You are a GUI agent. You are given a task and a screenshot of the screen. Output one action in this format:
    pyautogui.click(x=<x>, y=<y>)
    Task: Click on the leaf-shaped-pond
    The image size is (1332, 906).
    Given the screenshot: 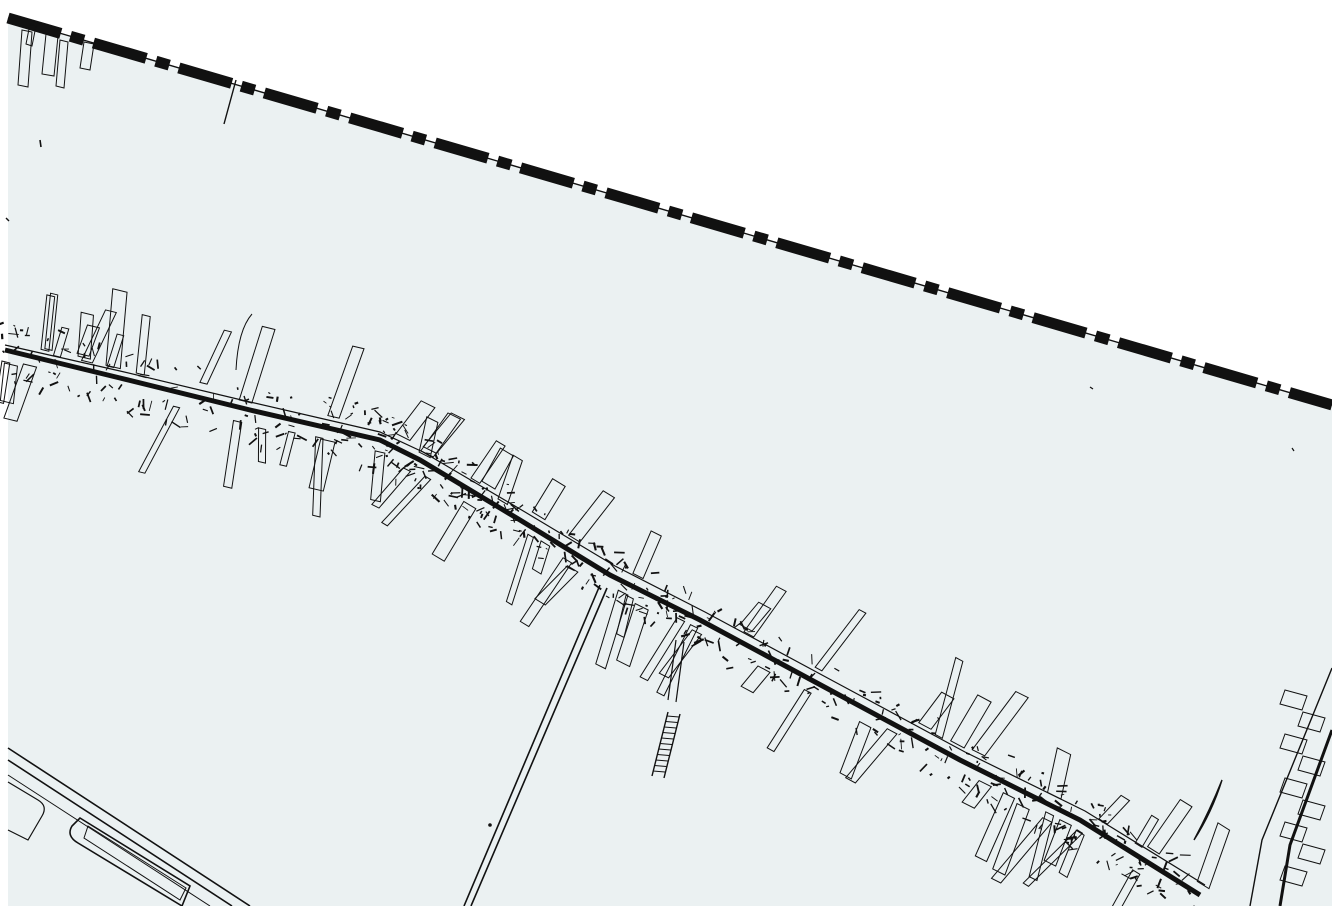 What is the action you would take?
    pyautogui.click(x=1208, y=810)
    